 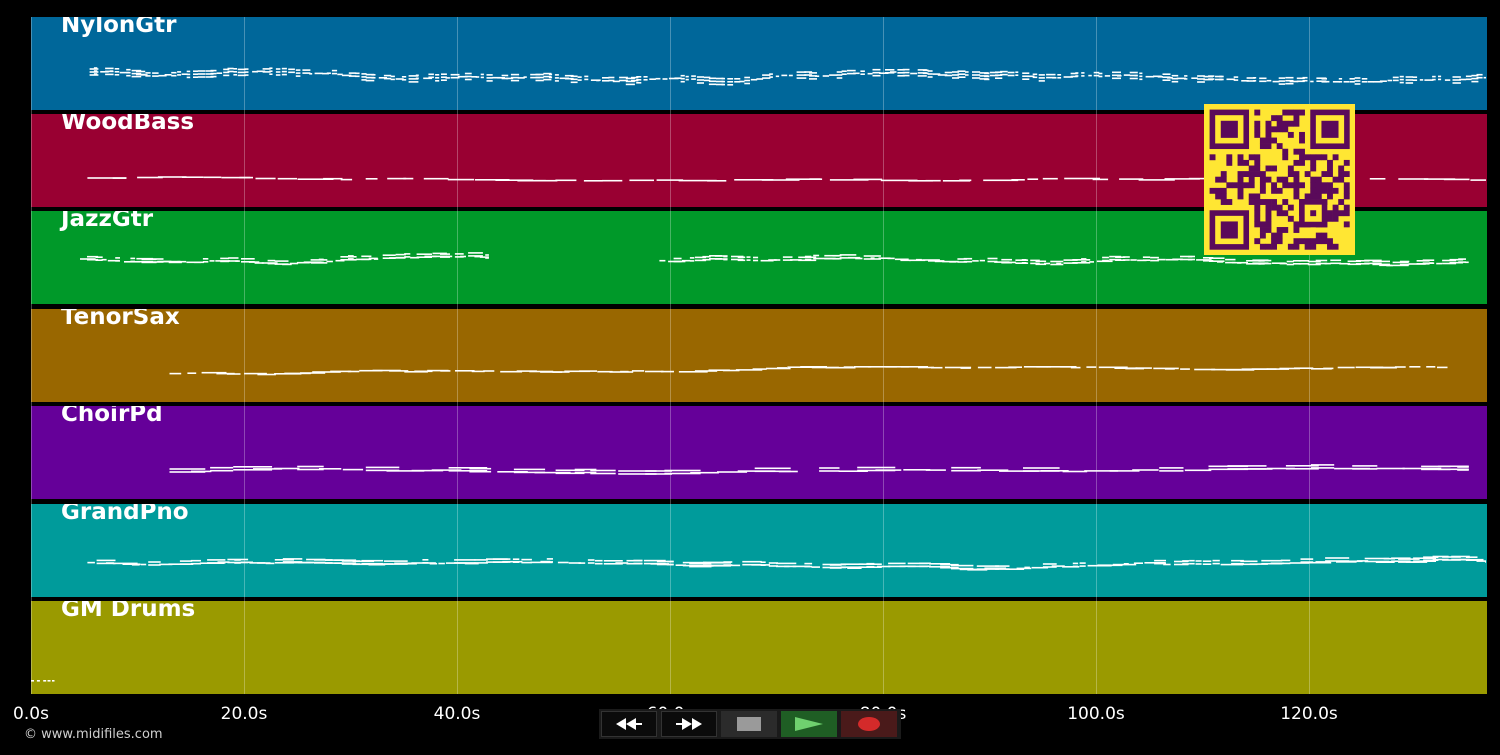 I want to click on time-tick-100: 100.0s, so click(x=1096, y=714).